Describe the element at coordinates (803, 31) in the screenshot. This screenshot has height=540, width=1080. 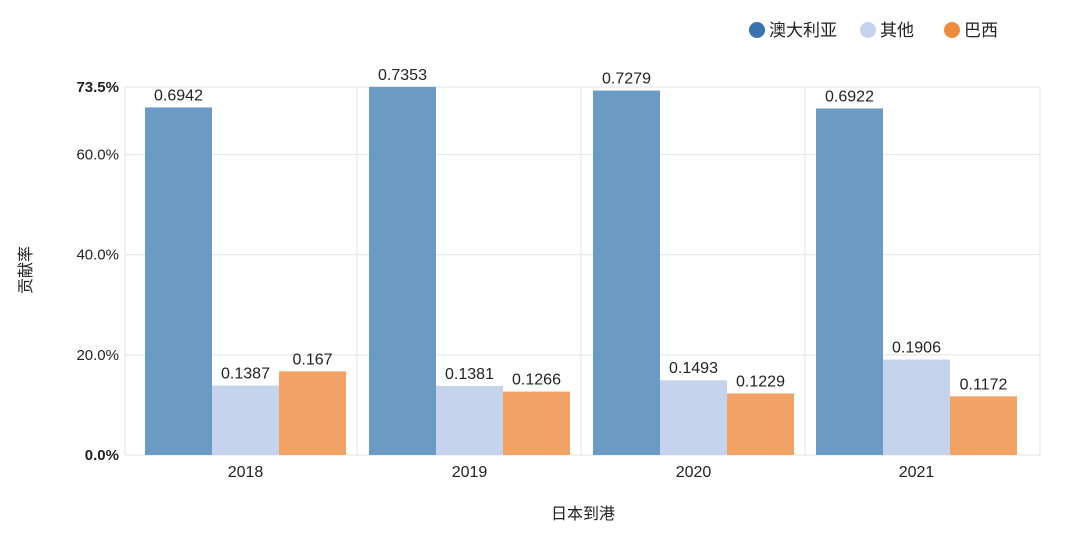
I see `legend-label: 澳大利亚` at that location.